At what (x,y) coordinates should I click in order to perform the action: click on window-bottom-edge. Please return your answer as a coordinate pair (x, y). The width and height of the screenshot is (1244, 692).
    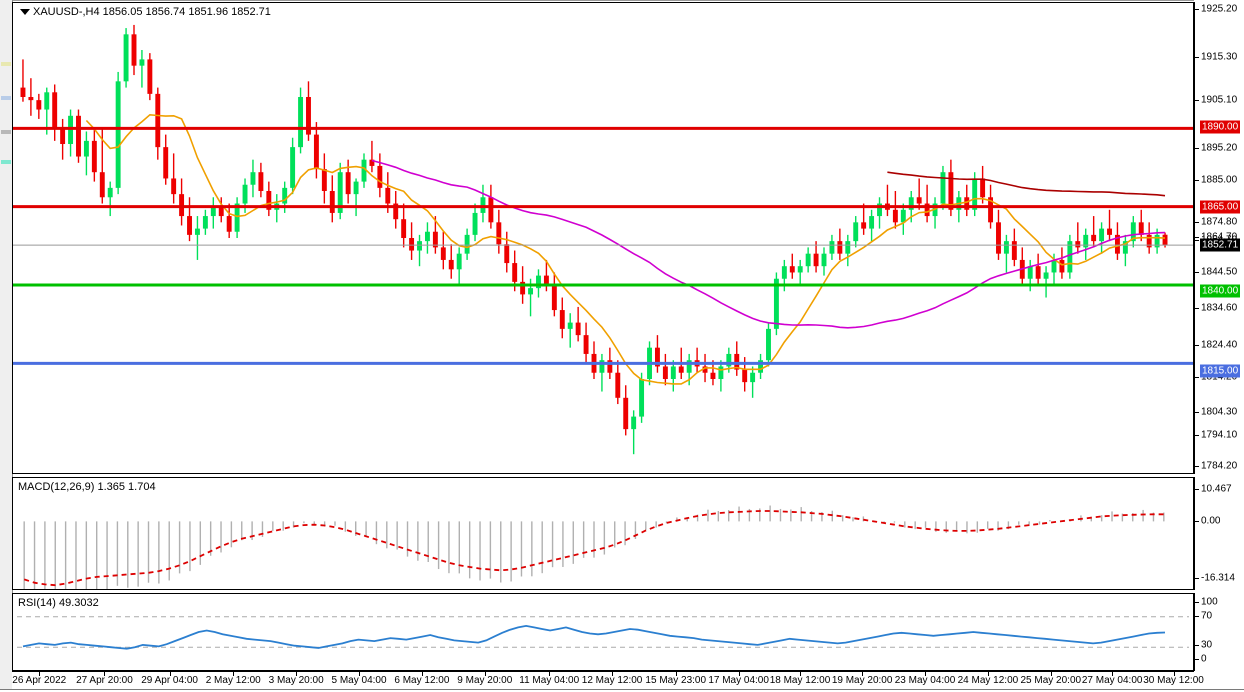
    Looking at the image, I should click on (622, 690).